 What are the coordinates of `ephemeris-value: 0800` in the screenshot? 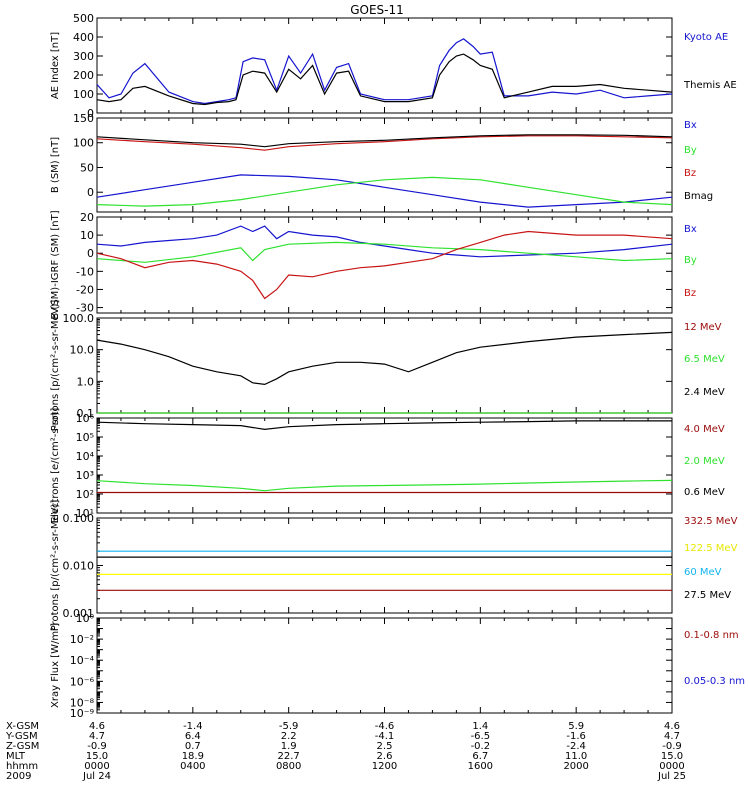 It's located at (288, 766).